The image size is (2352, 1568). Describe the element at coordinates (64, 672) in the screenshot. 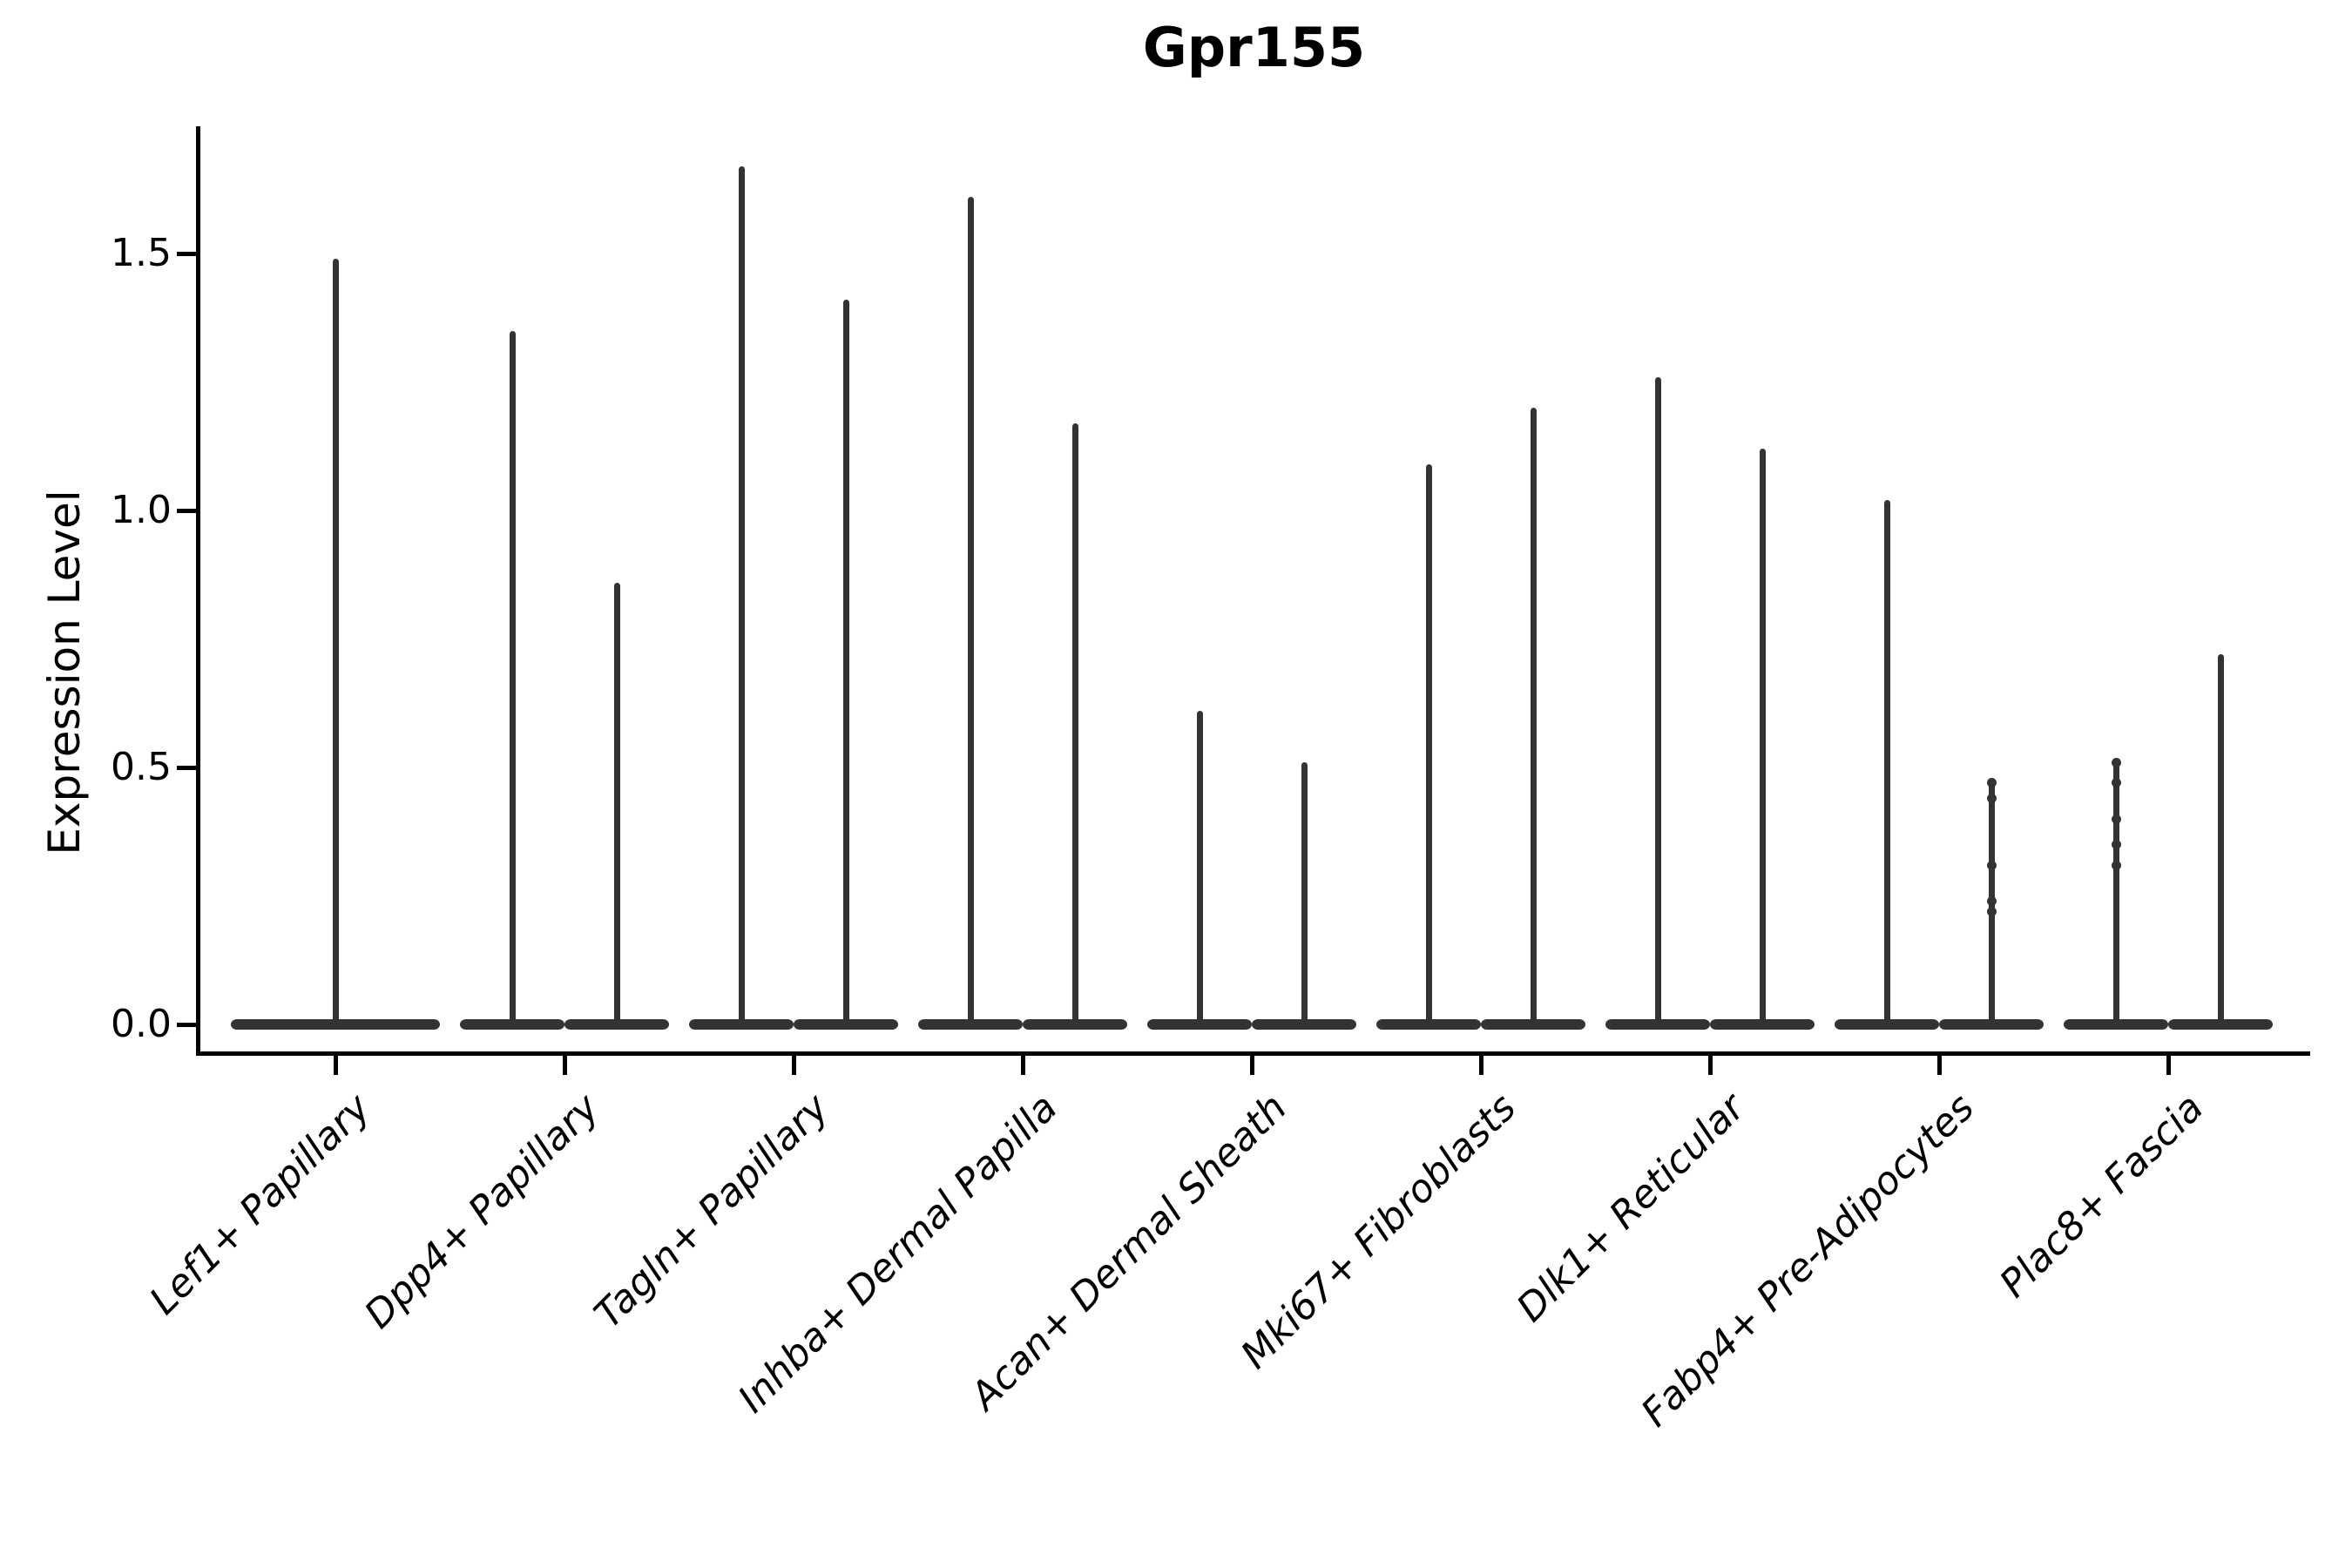

I see `y-axis-label: Expression Level` at that location.